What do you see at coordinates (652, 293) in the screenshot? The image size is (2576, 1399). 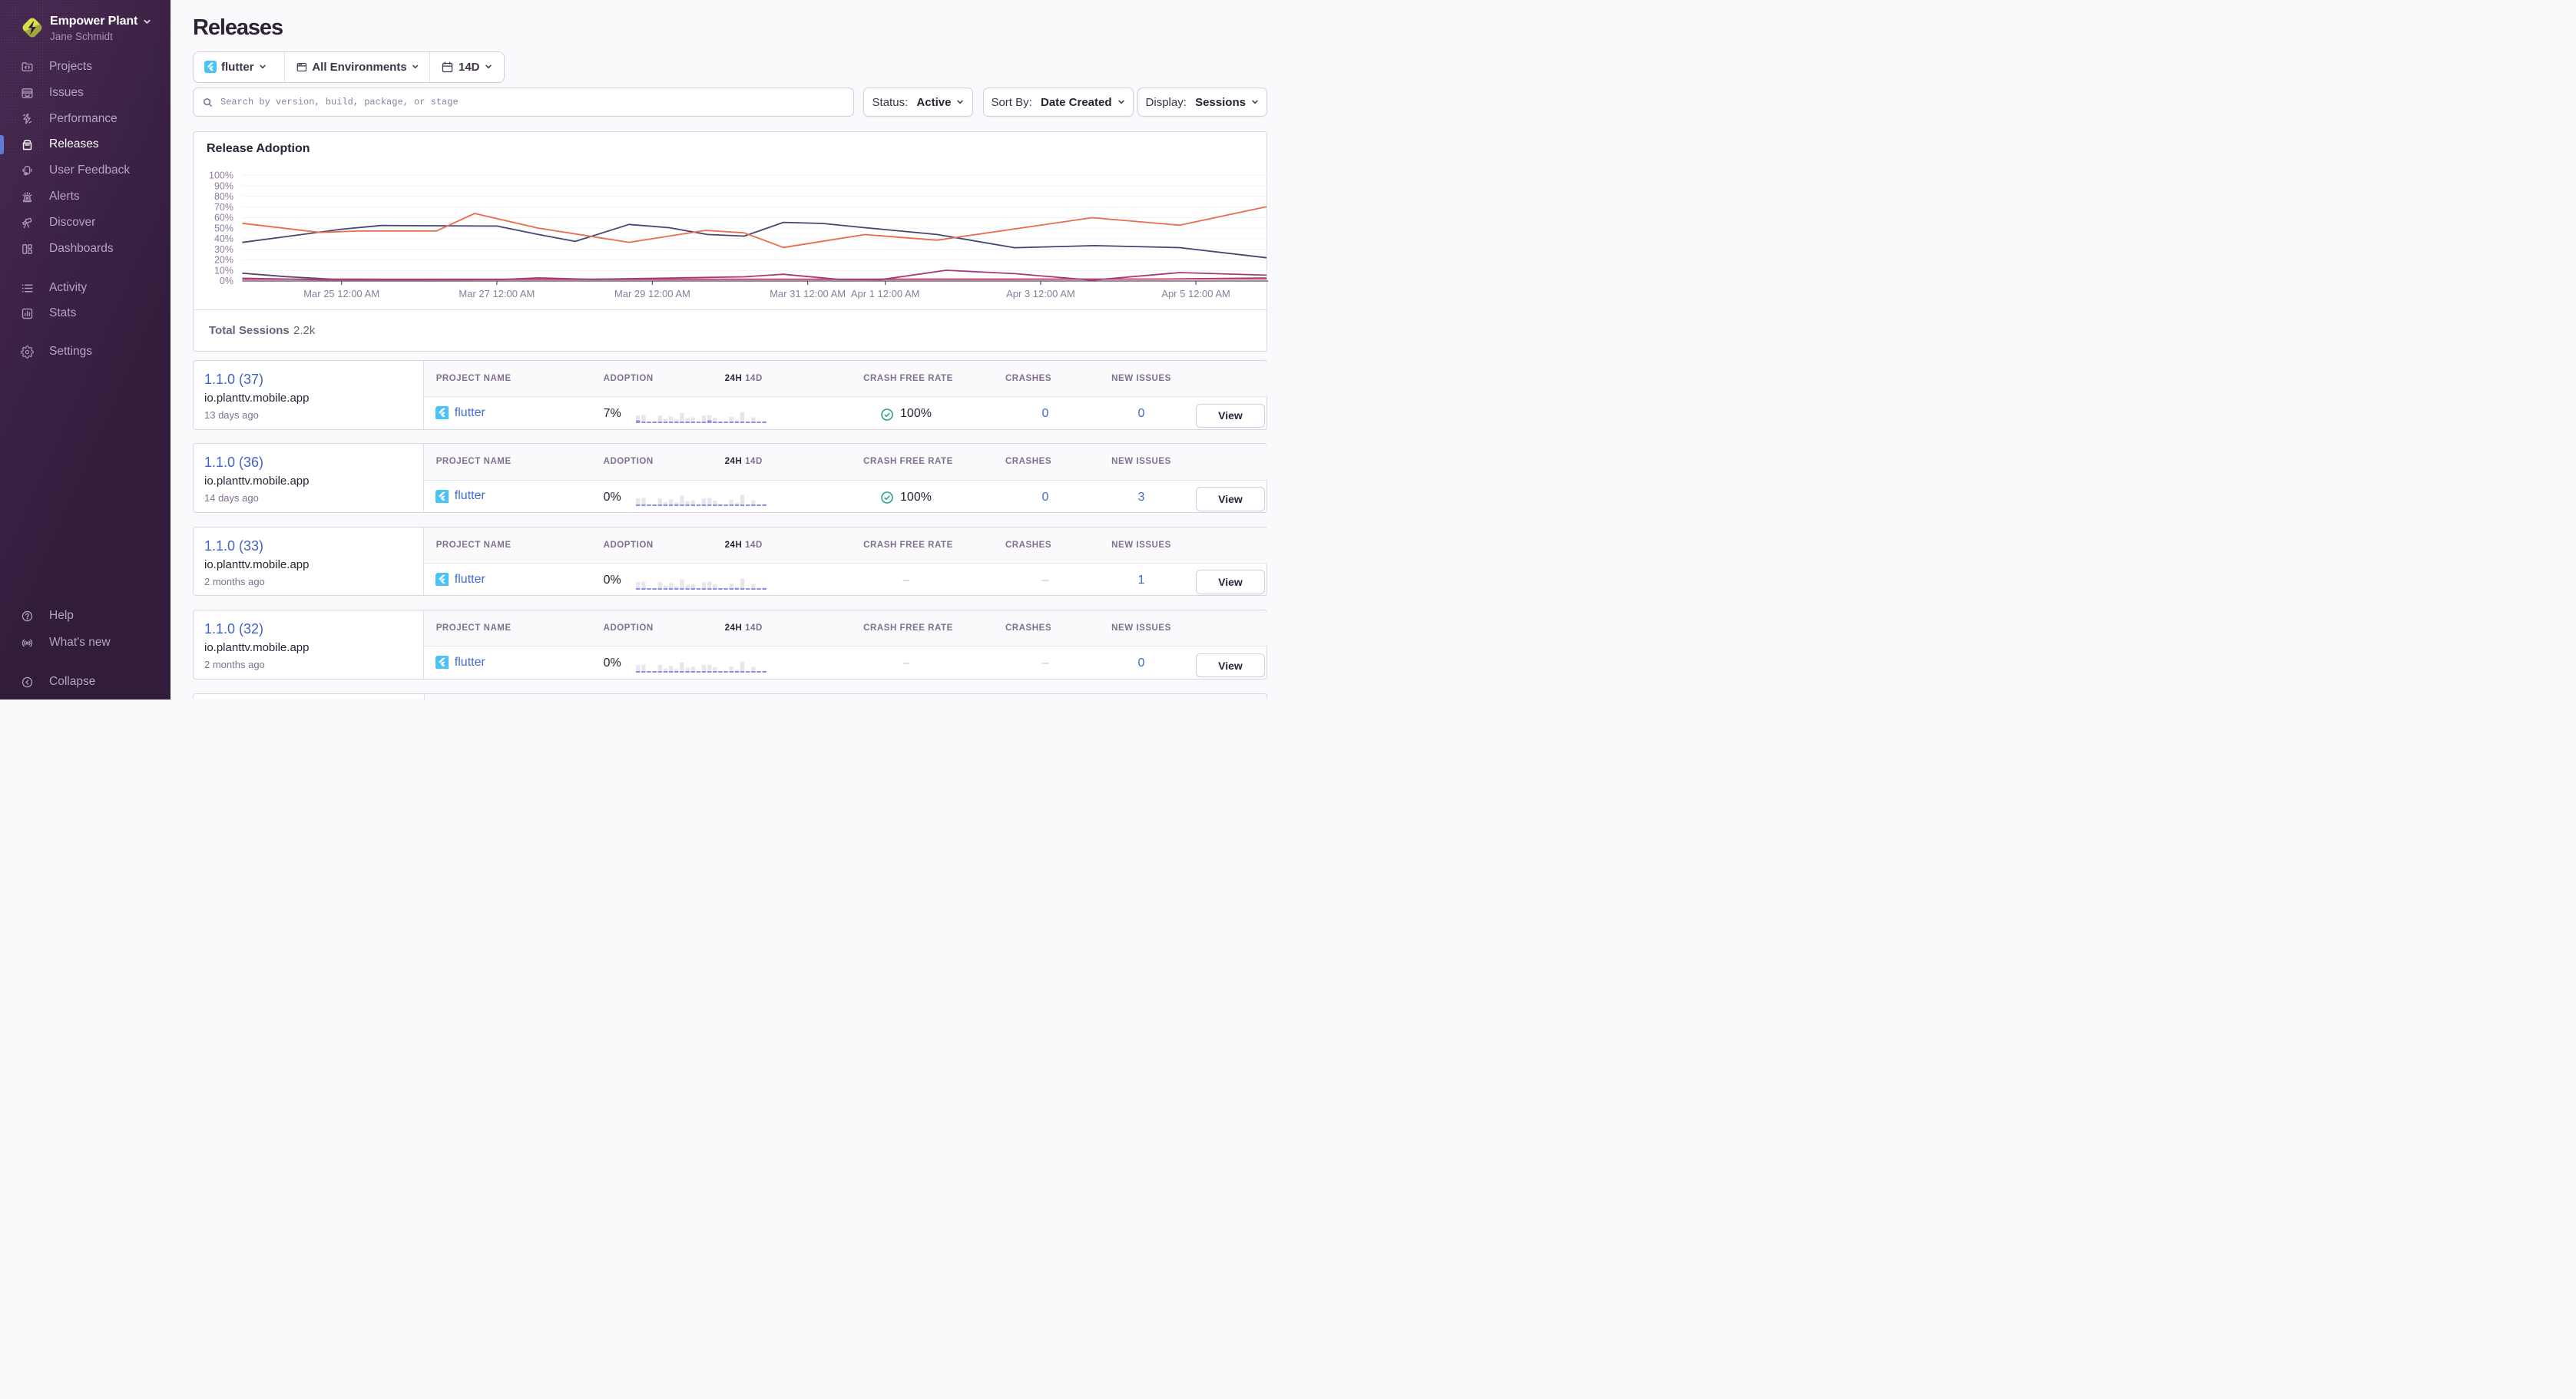 I see `svg-text: Mar 29 12:00 AM` at bounding box center [652, 293].